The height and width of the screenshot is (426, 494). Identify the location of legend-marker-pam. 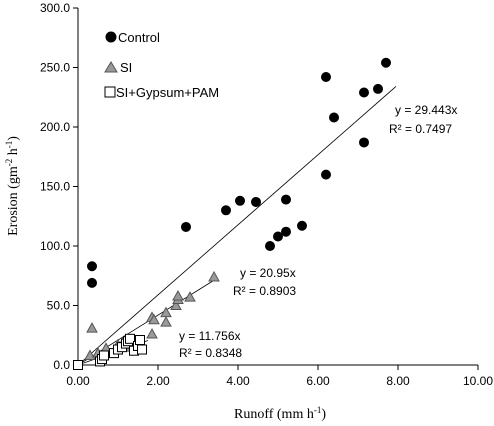
(110, 92).